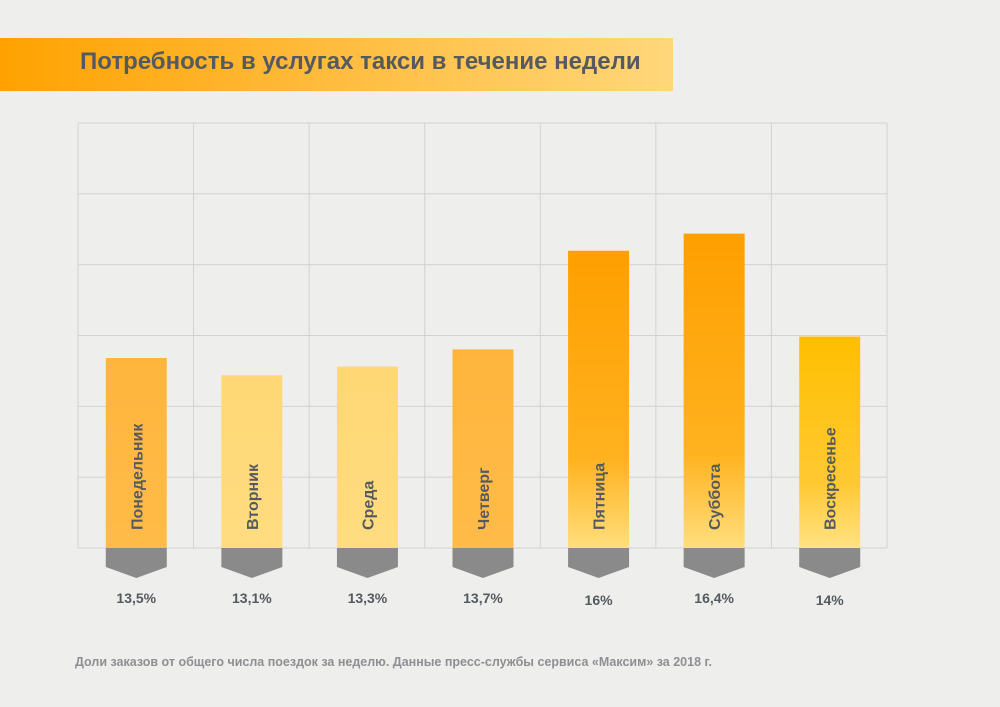  Describe the element at coordinates (830, 600) in the screenshot. I see `value-label: 14%` at that location.